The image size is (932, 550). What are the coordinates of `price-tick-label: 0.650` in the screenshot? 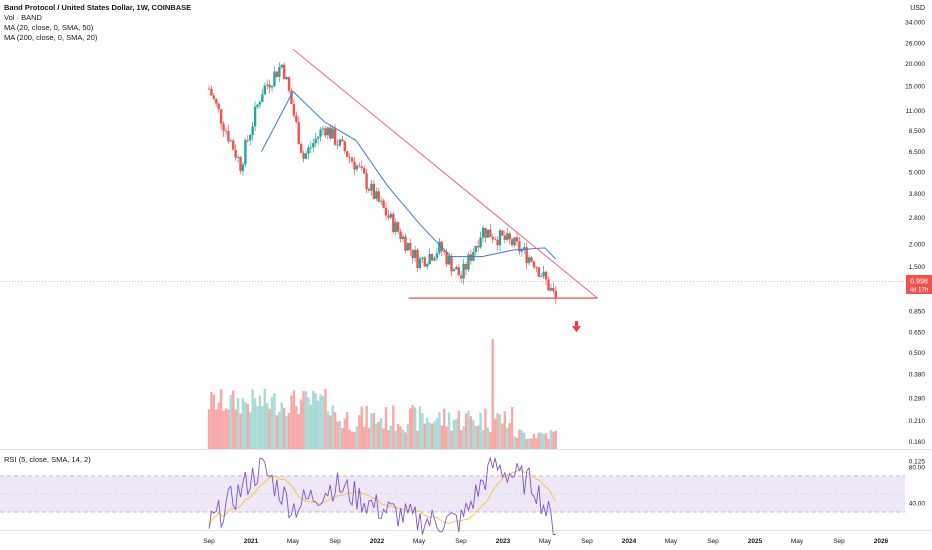 It's located at (917, 332).